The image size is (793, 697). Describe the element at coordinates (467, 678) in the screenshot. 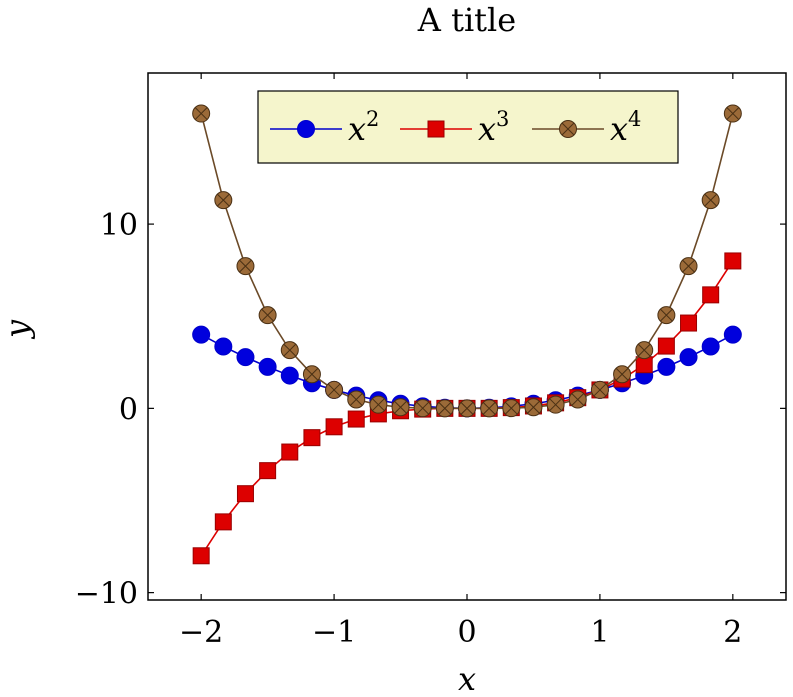

I see `x-axis-label: x` at that location.